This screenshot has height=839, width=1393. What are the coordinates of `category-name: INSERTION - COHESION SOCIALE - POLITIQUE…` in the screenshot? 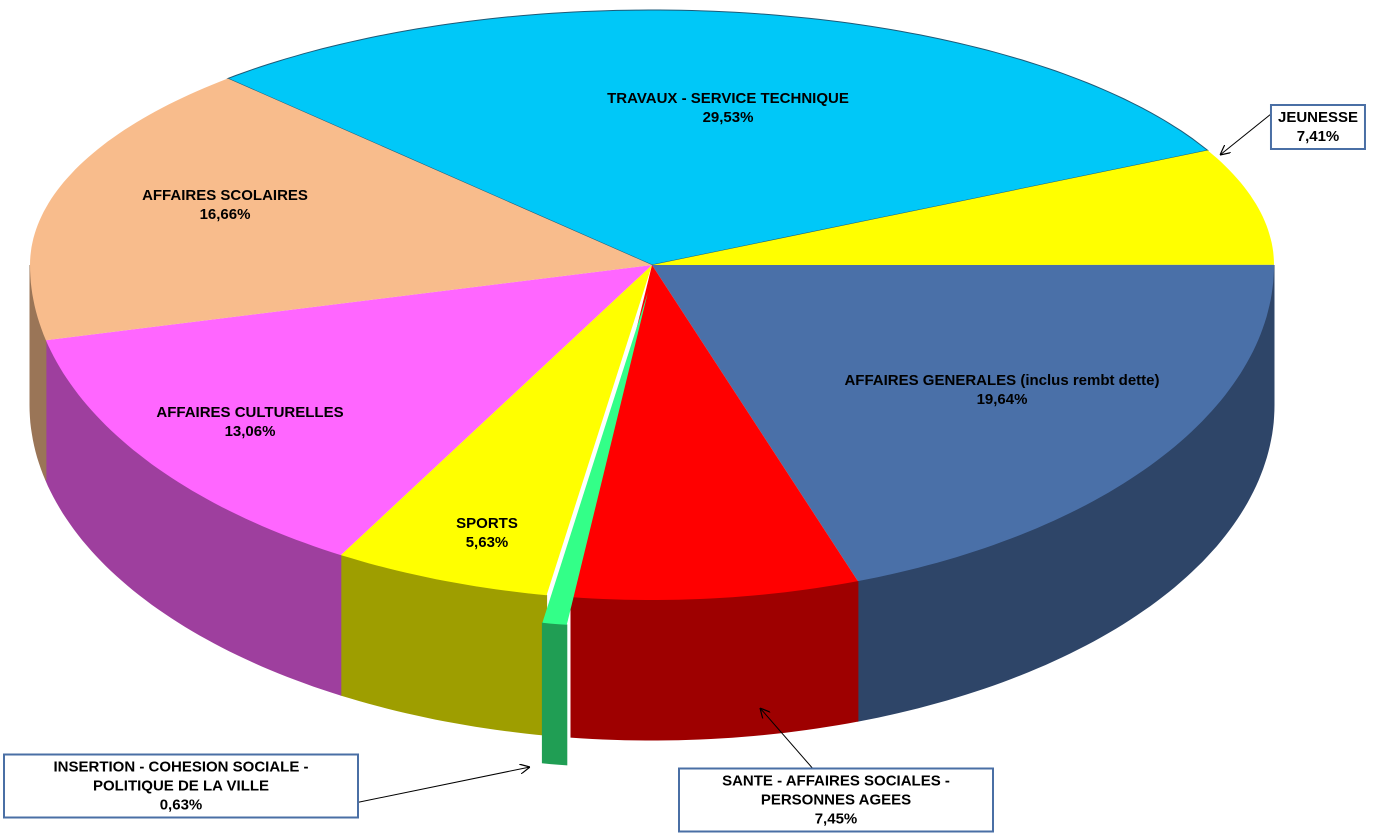 It's located at (181, 776).